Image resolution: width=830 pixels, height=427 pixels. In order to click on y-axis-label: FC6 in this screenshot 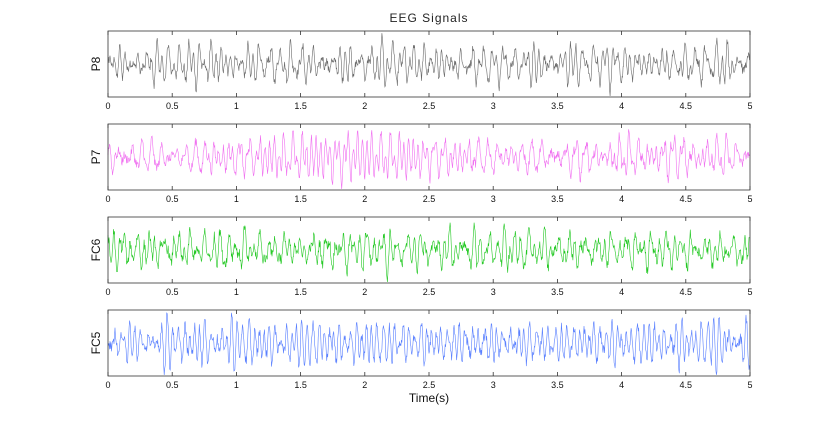, I will do `click(96, 249)`.